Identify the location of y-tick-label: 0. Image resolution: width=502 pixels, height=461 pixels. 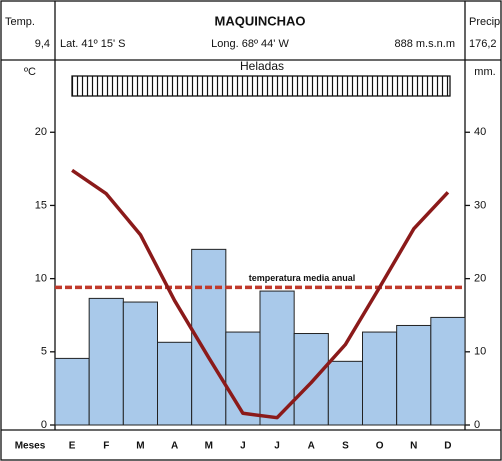
(44, 425).